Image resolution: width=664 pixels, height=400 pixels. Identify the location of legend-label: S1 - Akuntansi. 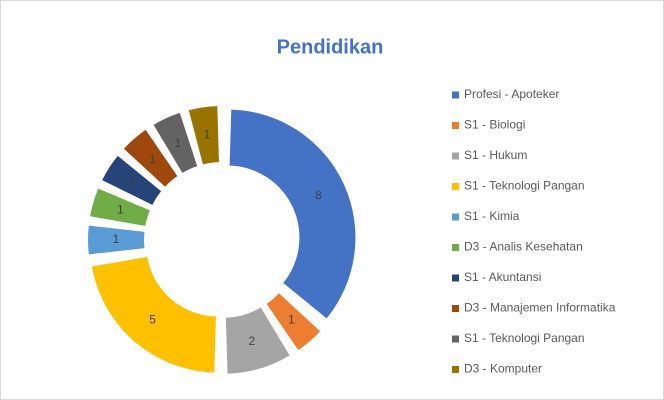
(502, 277).